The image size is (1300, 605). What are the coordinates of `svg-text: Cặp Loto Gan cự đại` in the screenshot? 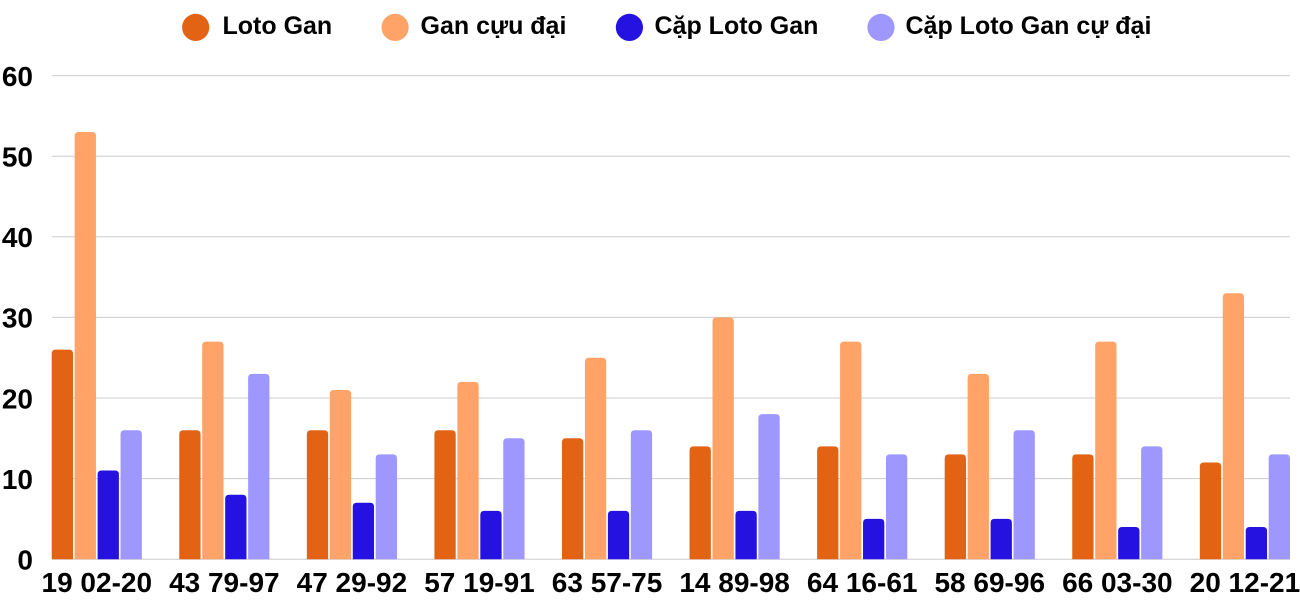 It's located at (1029, 26).